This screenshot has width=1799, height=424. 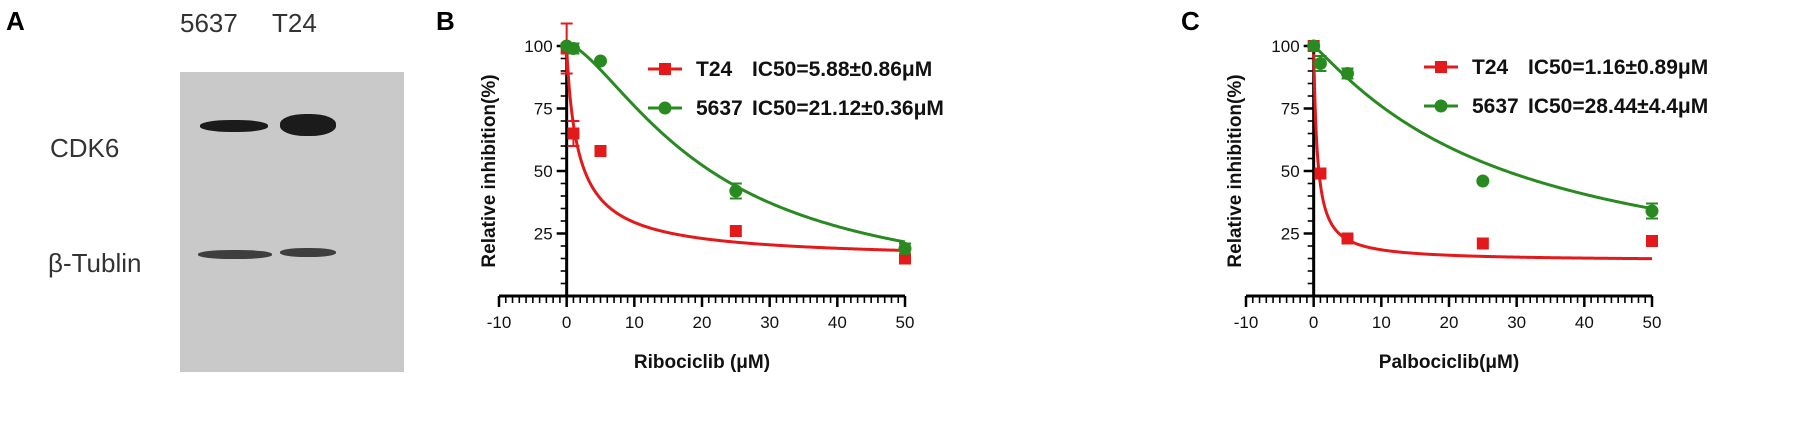 I want to click on panel-b-letter: B, so click(x=445, y=21).